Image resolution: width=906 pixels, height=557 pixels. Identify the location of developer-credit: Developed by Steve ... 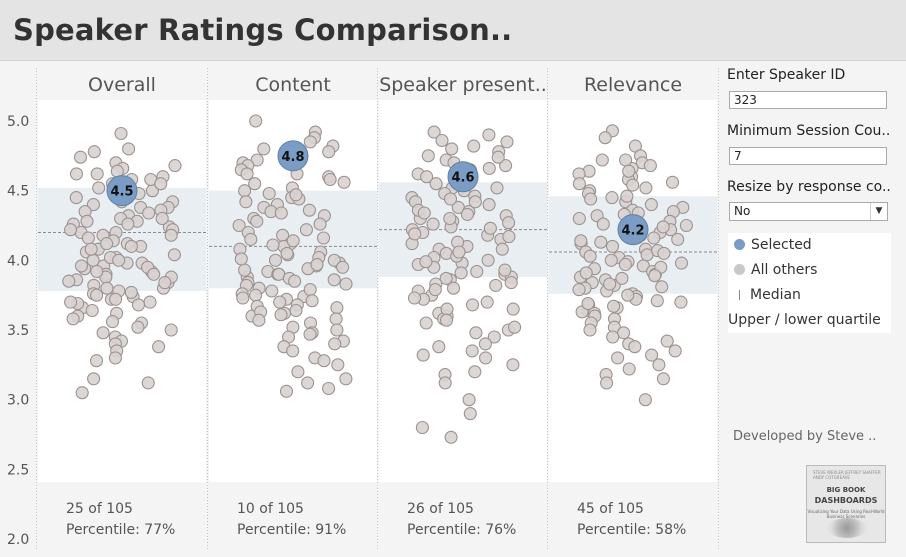
(805, 436).